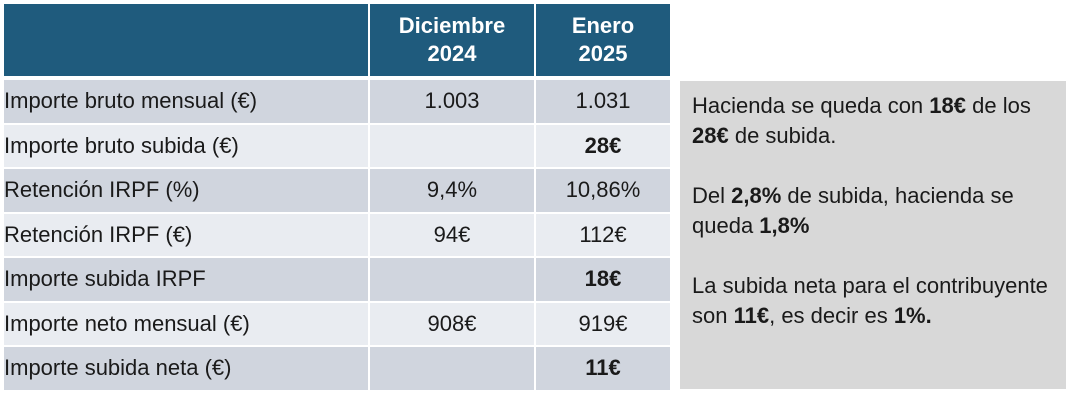 This screenshot has height=400, width=1069. I want to click on note-text: La subida neta para el contribuyente son, so click(870, 300).